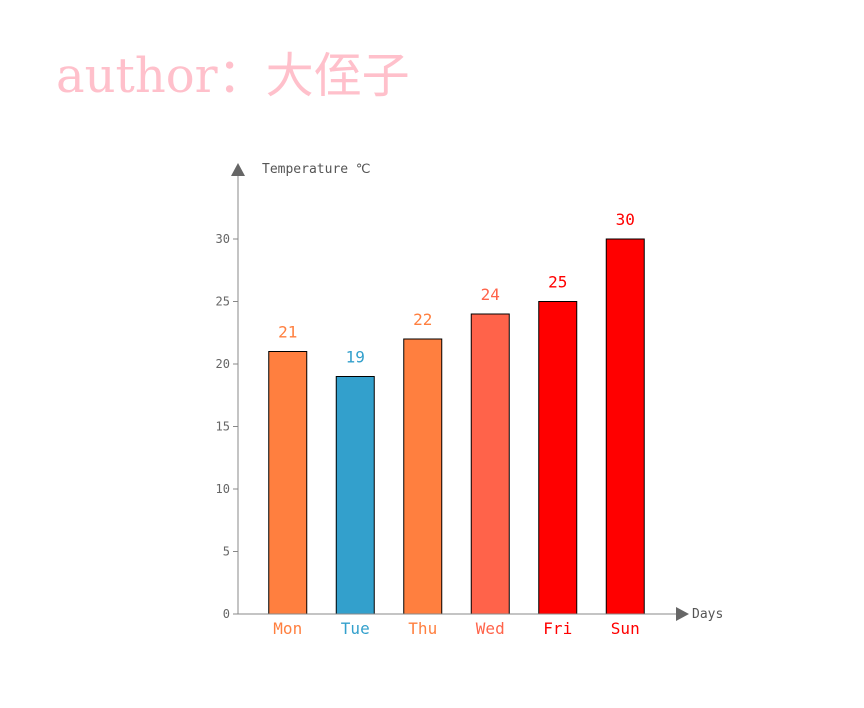 The width and height of the screenshot is (864, 708). Describe the element at coordinates (557, 628) in the screenshot. I see `x-category-label: Fri` at that location.